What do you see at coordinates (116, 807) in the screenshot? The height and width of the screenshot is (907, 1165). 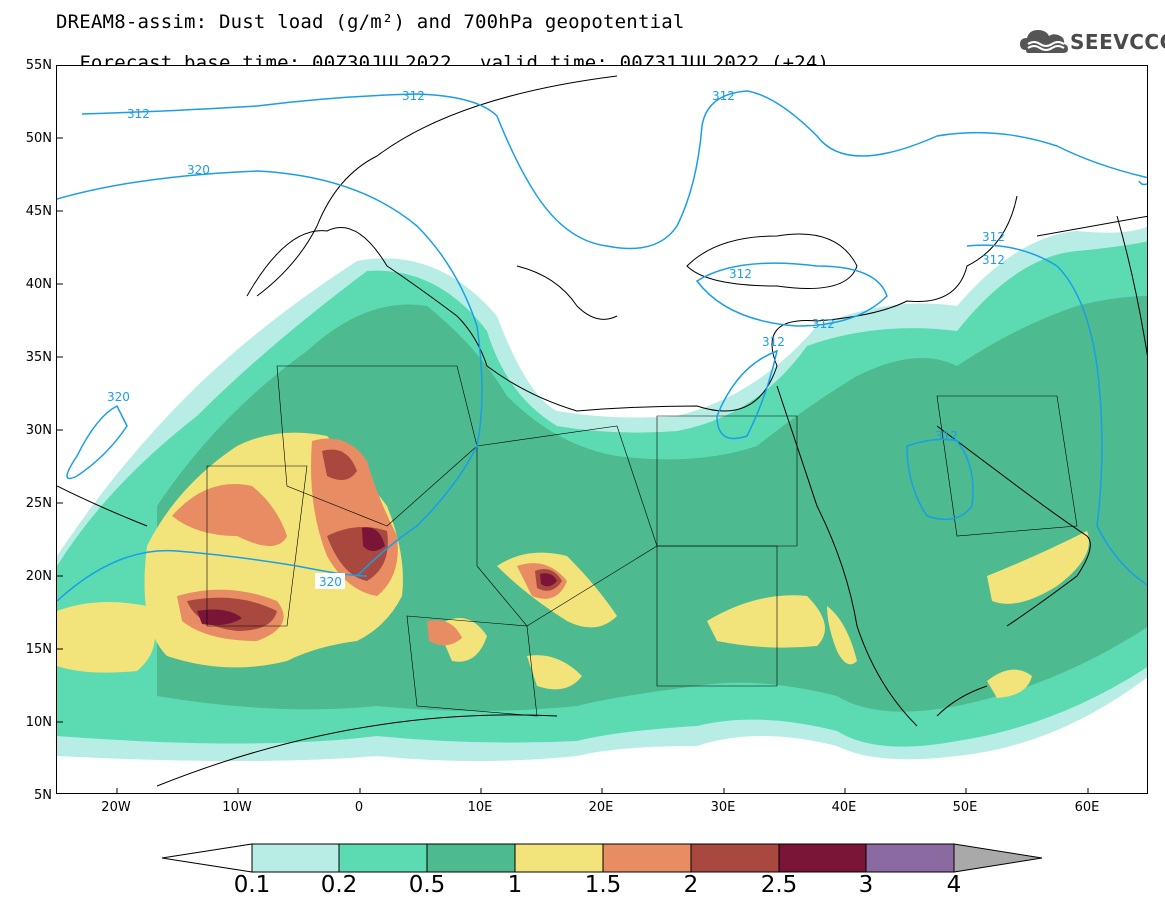 I see `lon-label-20w: 20W` at bounding box center [116, 807].